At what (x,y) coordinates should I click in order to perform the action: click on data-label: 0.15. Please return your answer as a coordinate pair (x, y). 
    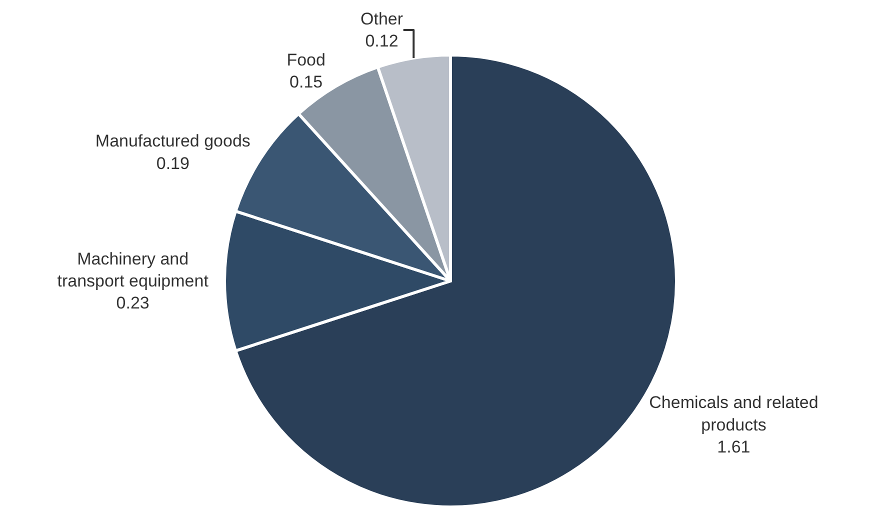
    Looking at the image, I should click on (306, 82).